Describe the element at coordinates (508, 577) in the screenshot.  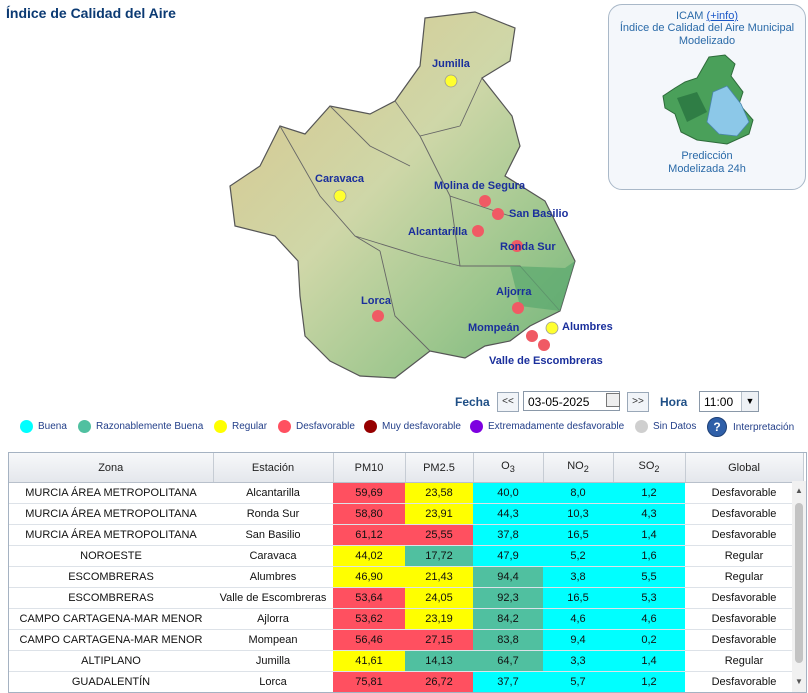
I see `cell-o3: 94,4` at that location.